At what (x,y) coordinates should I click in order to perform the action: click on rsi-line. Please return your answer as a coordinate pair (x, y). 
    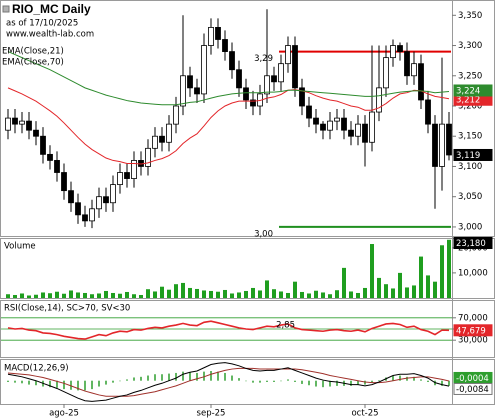
    Looking at the image, I should click on (228, 330).